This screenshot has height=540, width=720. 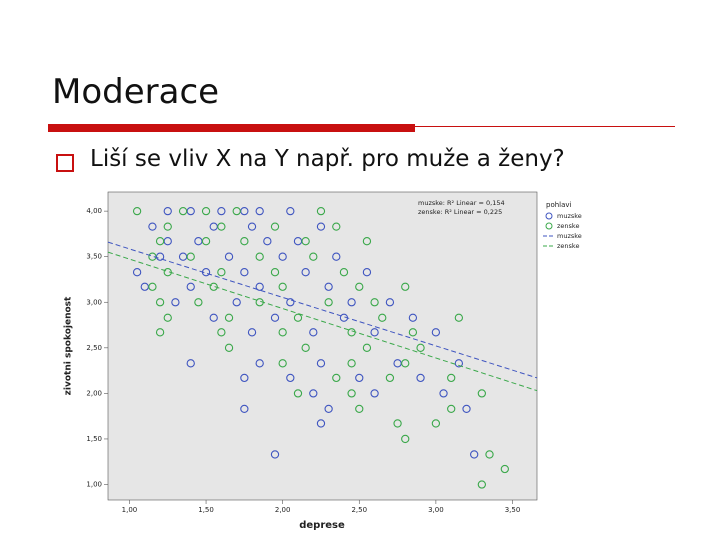 I want to click on legend-title: pohlavi, so click(x=559, y=205).